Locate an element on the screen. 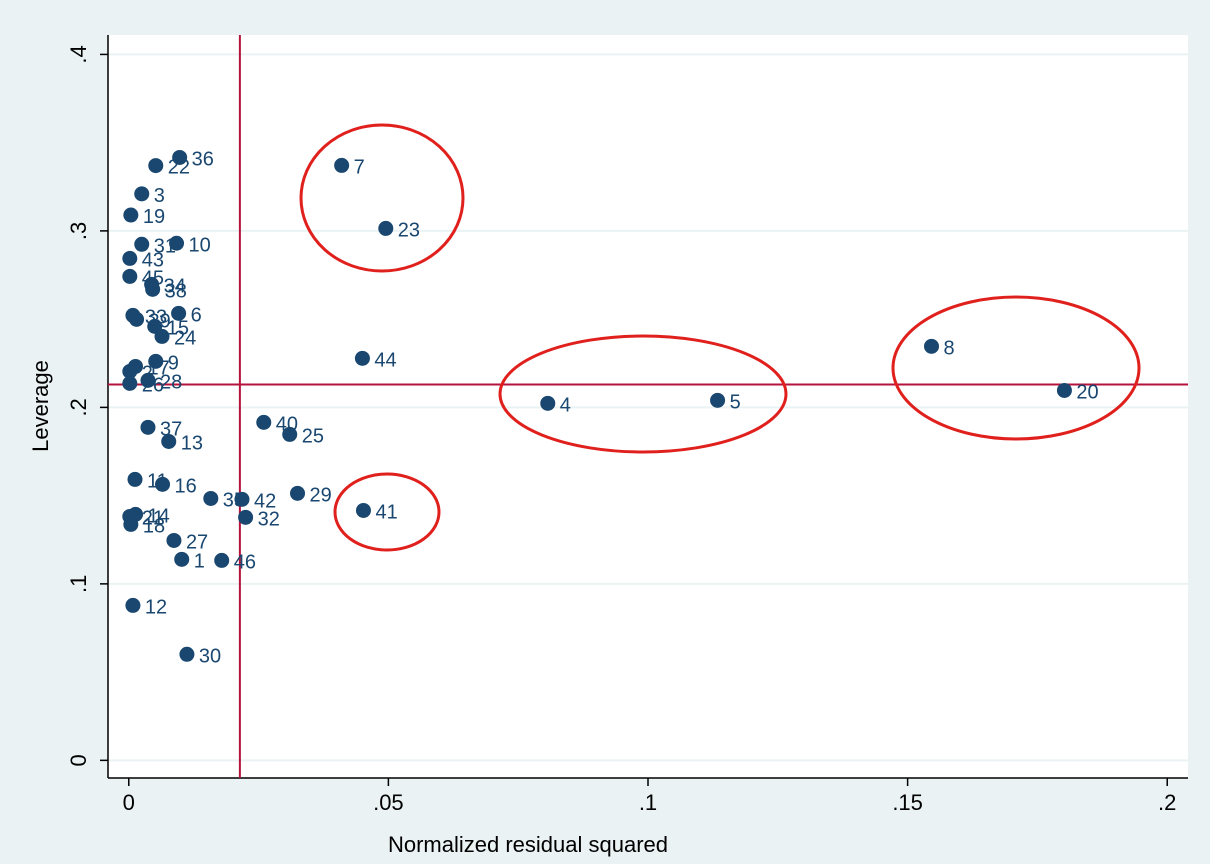 This screenshot has width=1210, height=864. y-axis-title: Leverage is located at coordinates (40, 406).